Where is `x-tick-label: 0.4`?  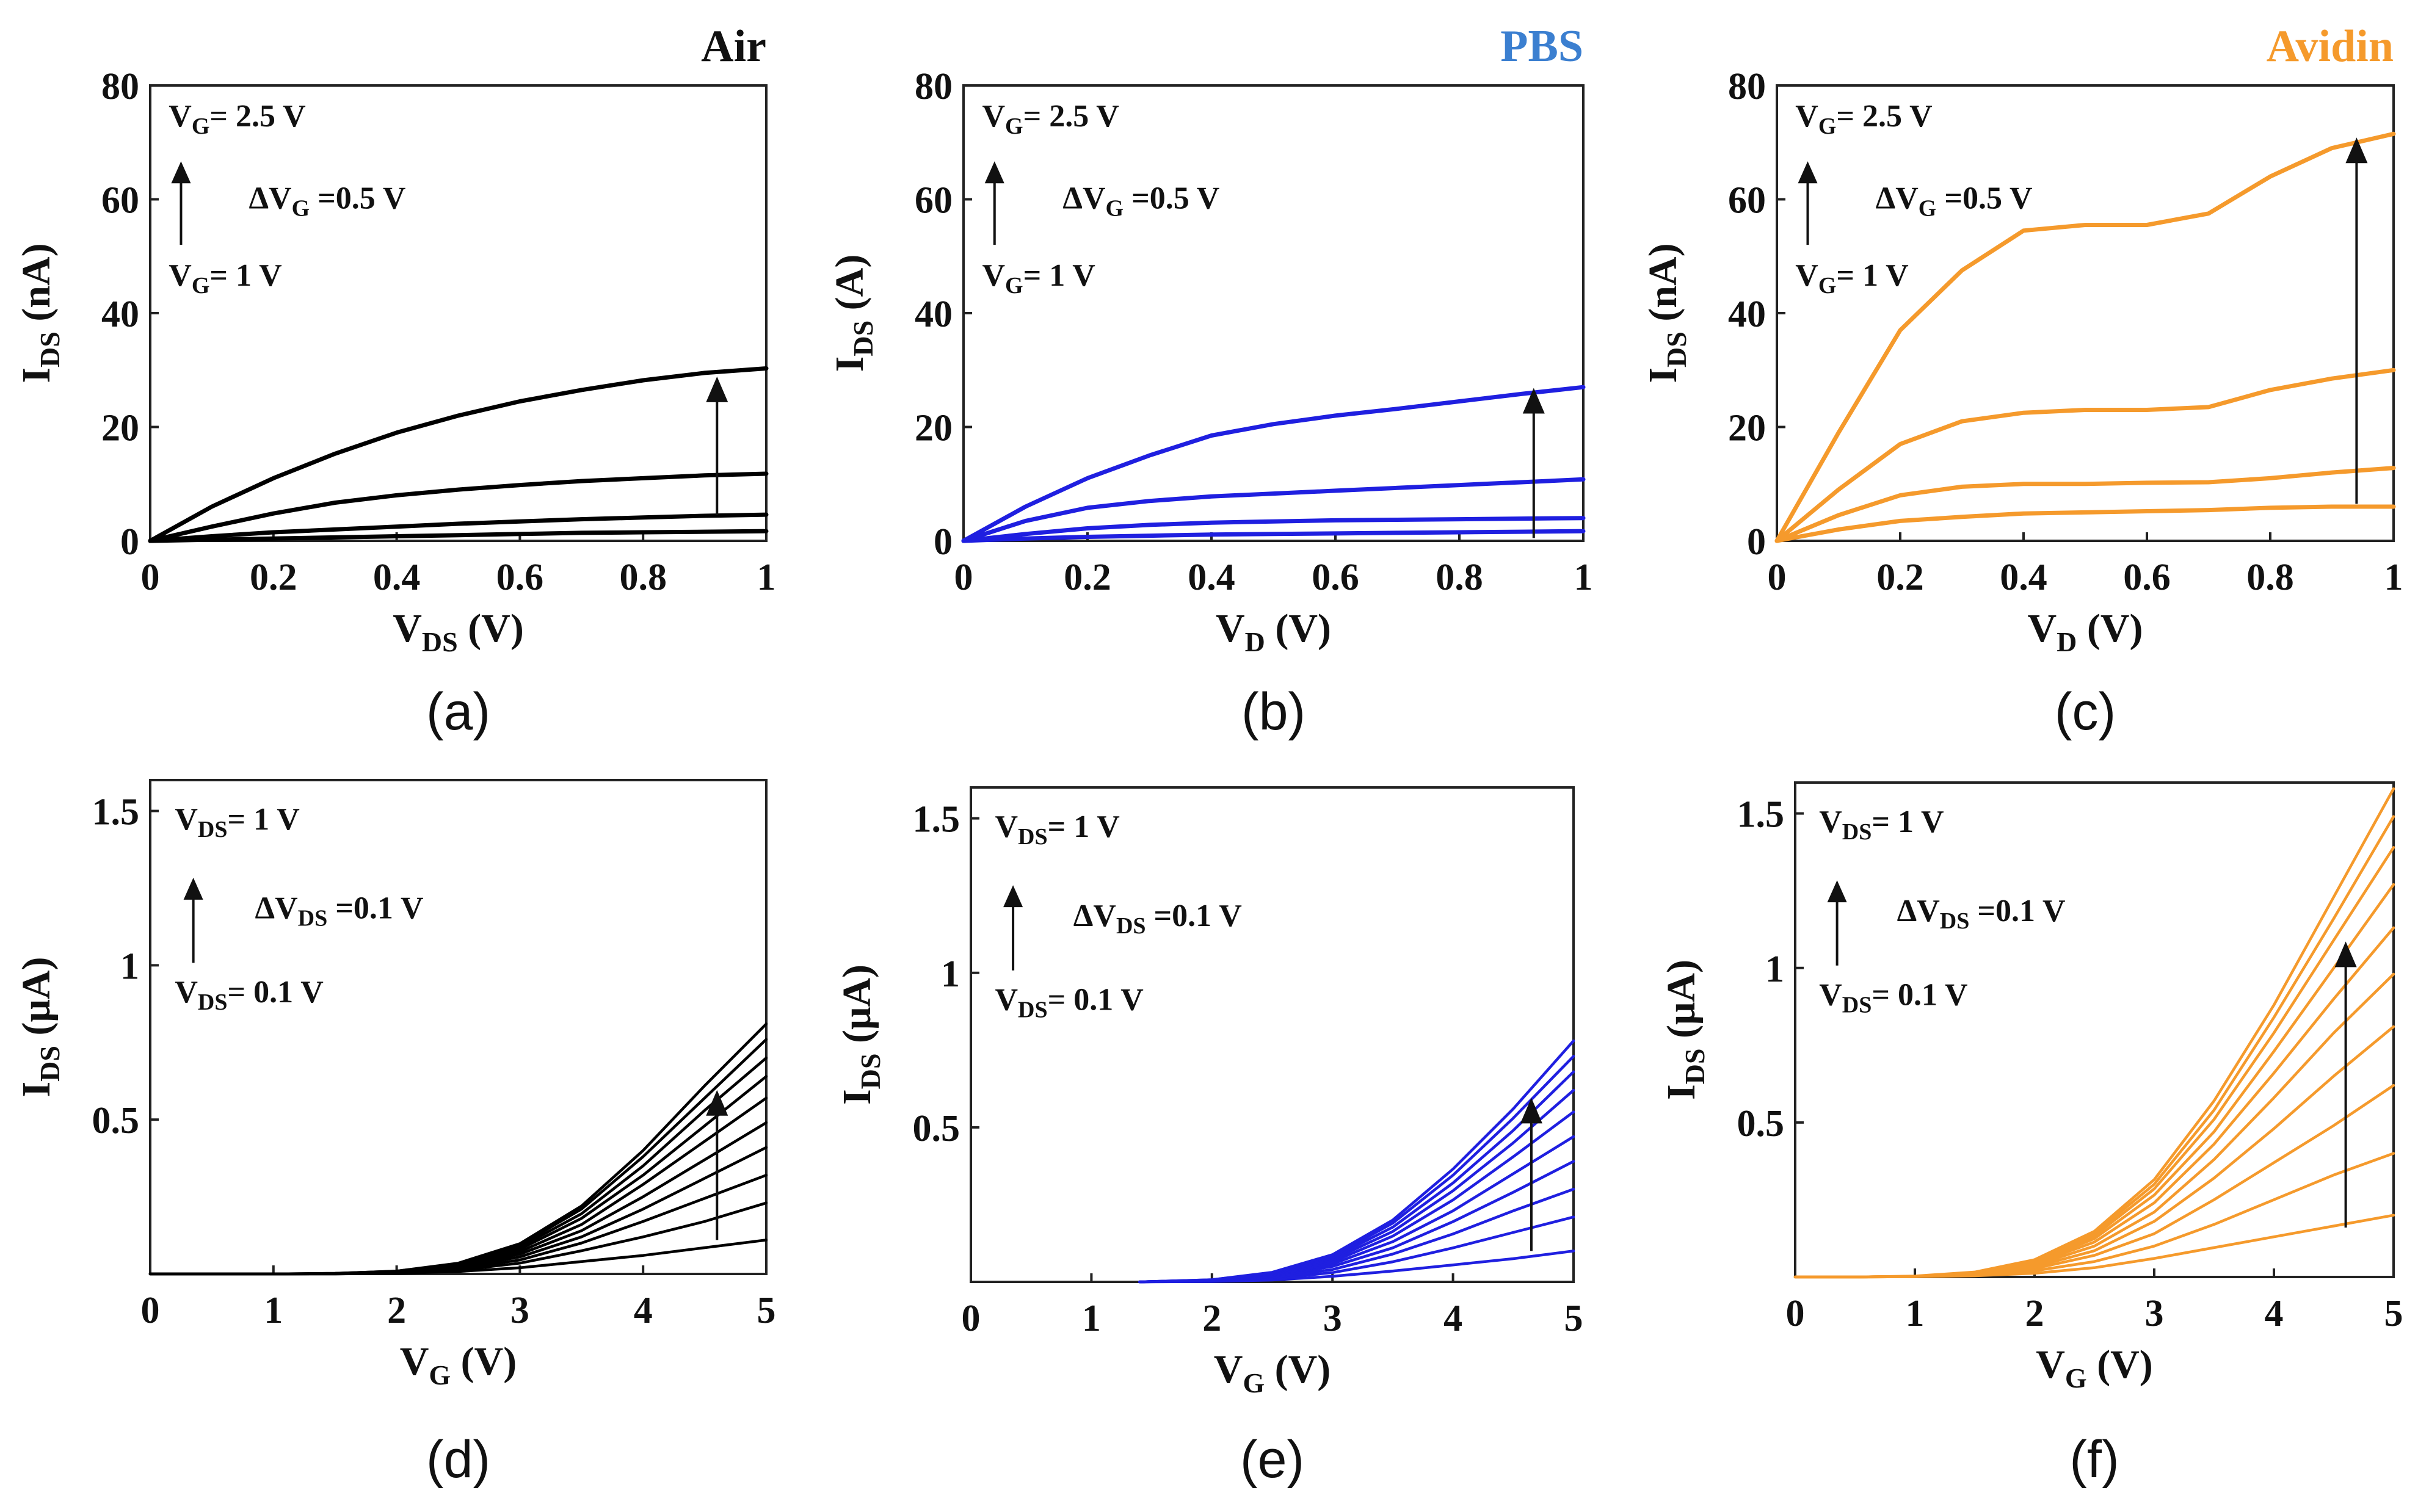 x-tick-label: 0.4 is located at coordinates (397, 577).